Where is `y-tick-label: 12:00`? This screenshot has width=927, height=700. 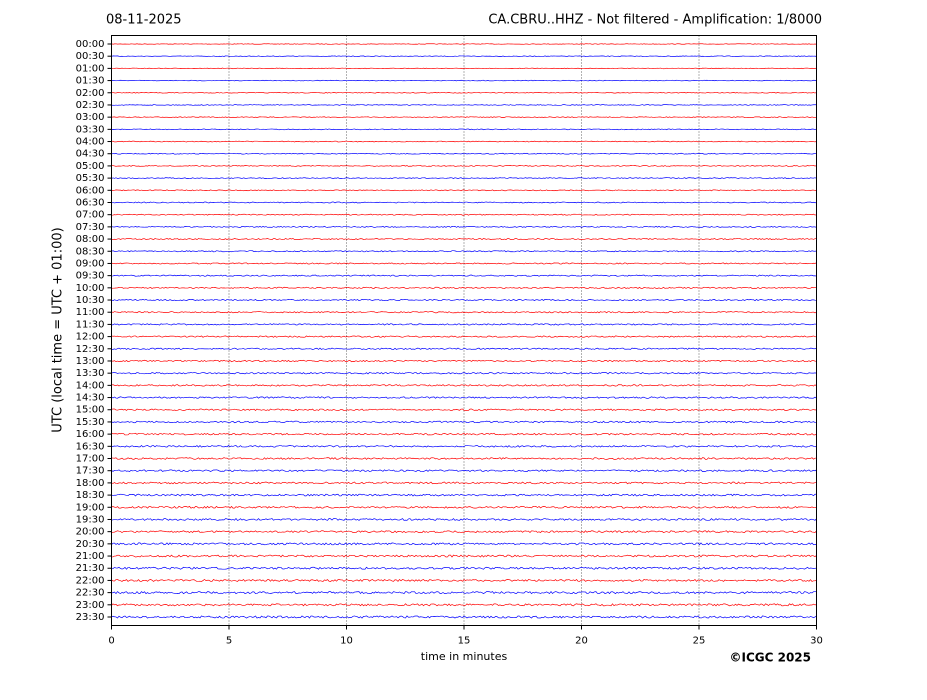 y-tick-label: 12:00 is located at coordinates (90, 337).